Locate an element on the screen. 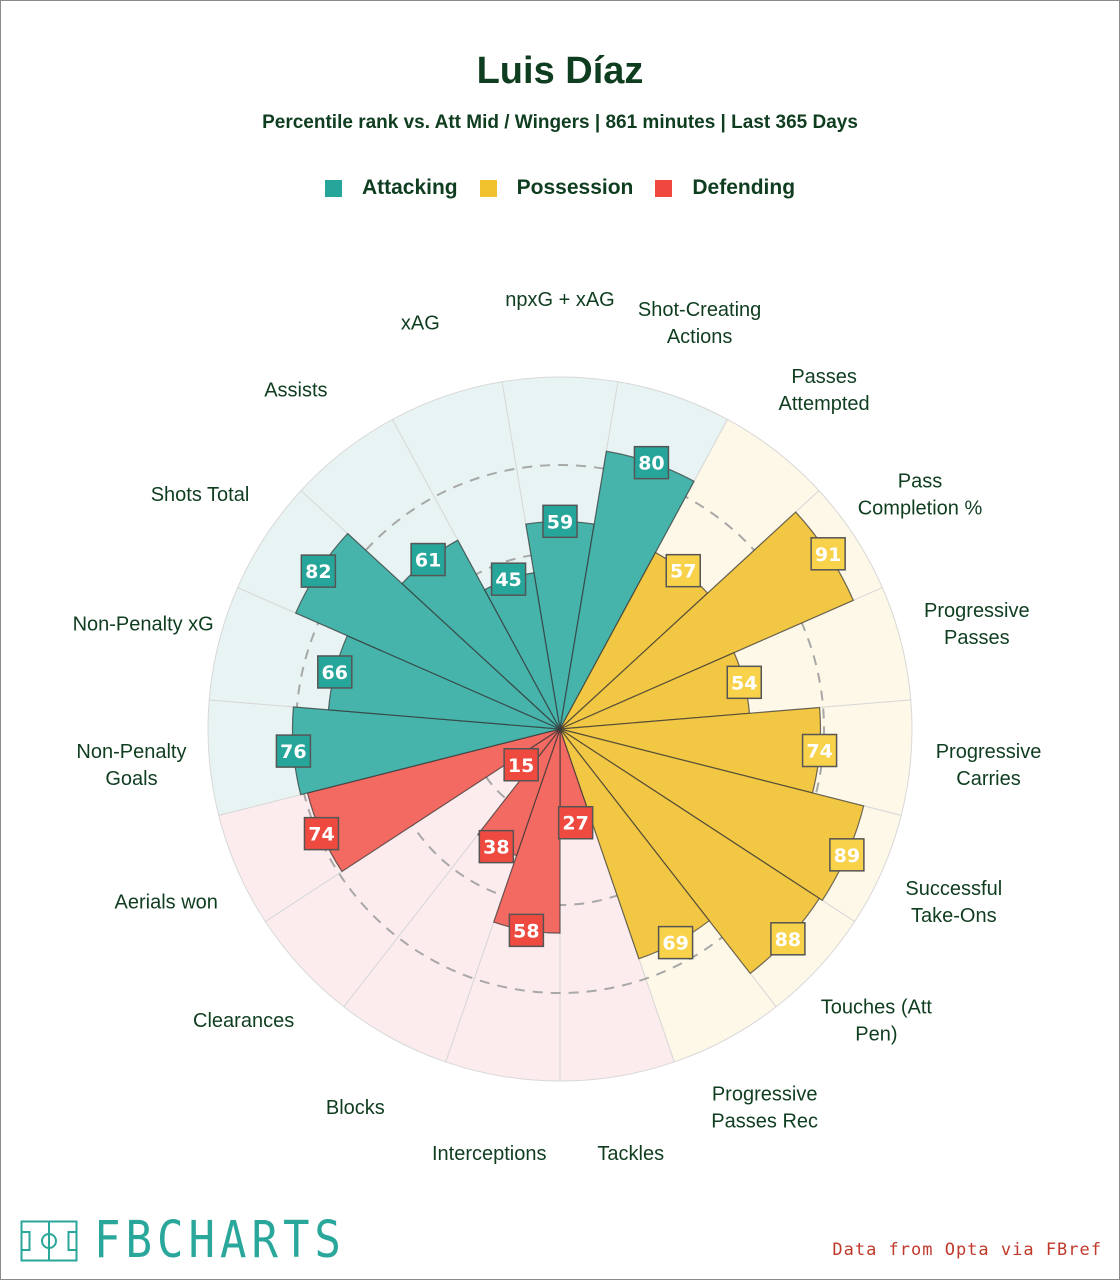 This screenshot has height=1280, width=1120. value-label-progressive-carries: 74 is located at coordinates (819, 750).